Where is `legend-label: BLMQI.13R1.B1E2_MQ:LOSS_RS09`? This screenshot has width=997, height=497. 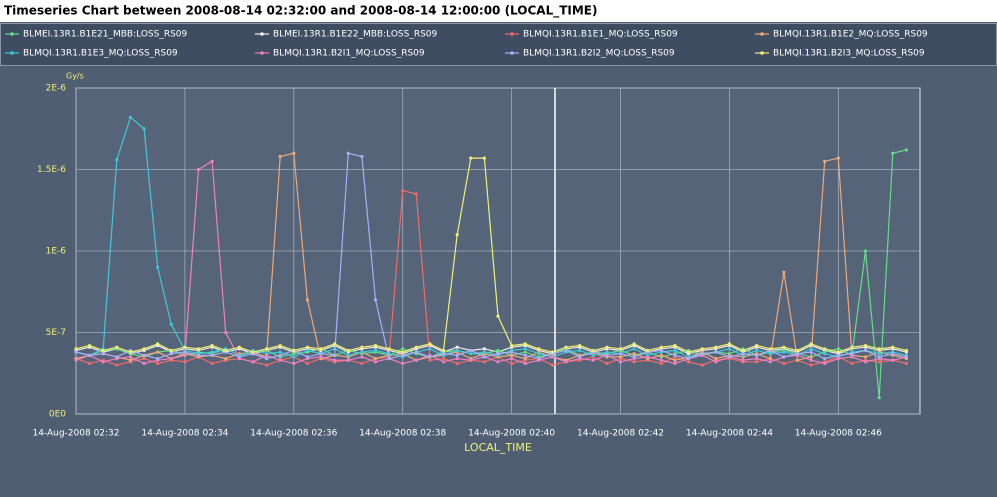
legend-label: BLMQI.13R1.B1E2_MQ:LOSS_RS09 is located at coordinates (850, 35).